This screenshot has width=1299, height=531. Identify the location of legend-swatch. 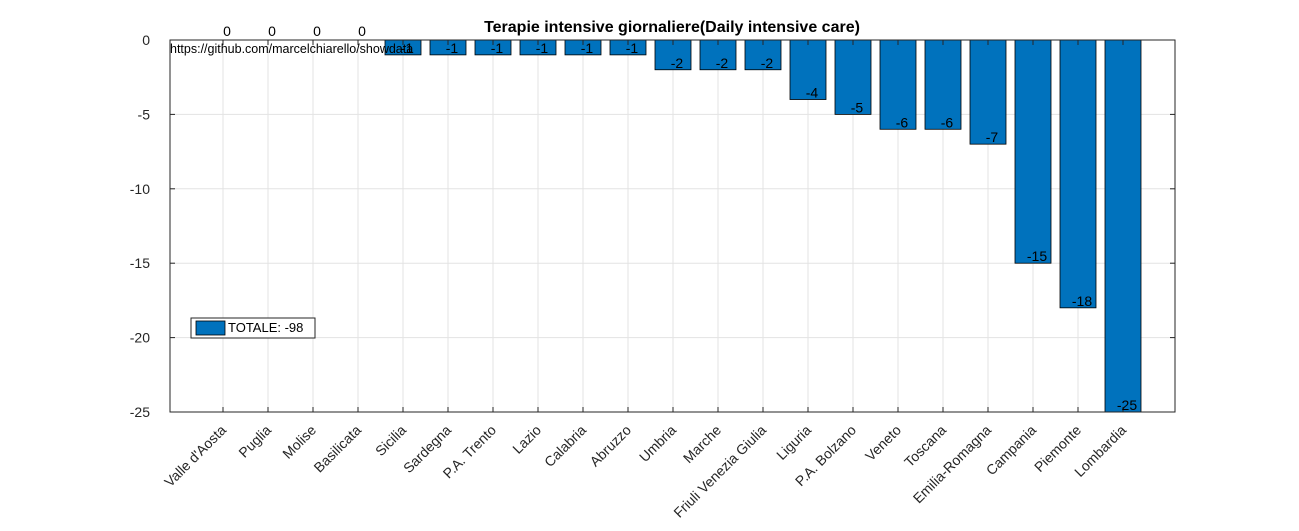
(210, 328).